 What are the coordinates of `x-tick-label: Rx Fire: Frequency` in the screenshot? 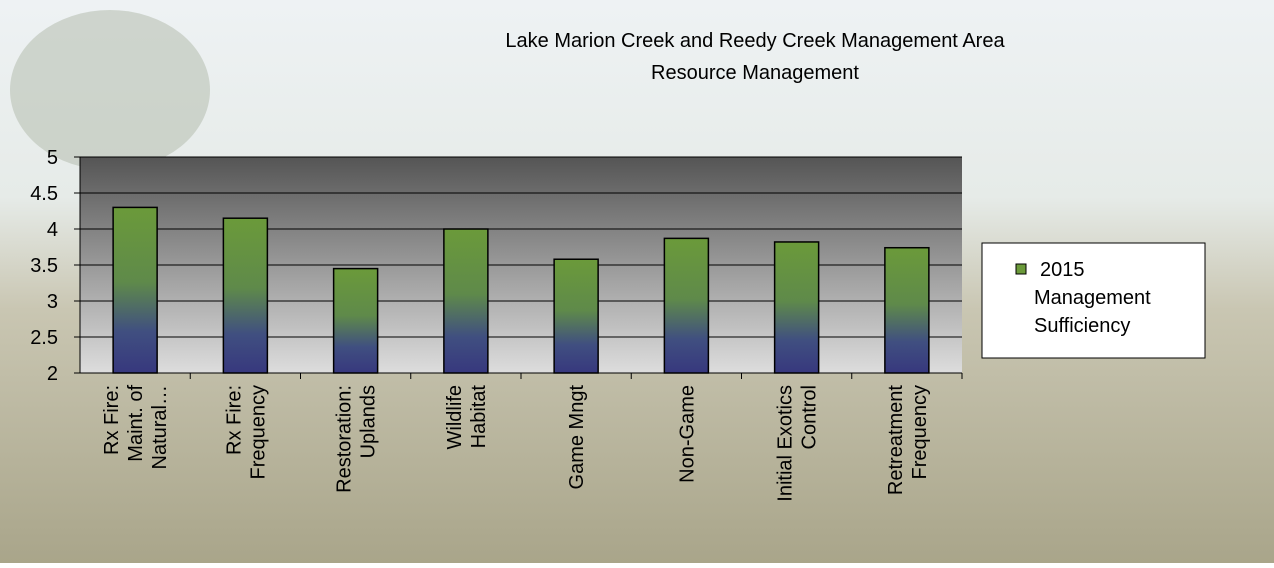 It's located at (246, 432).